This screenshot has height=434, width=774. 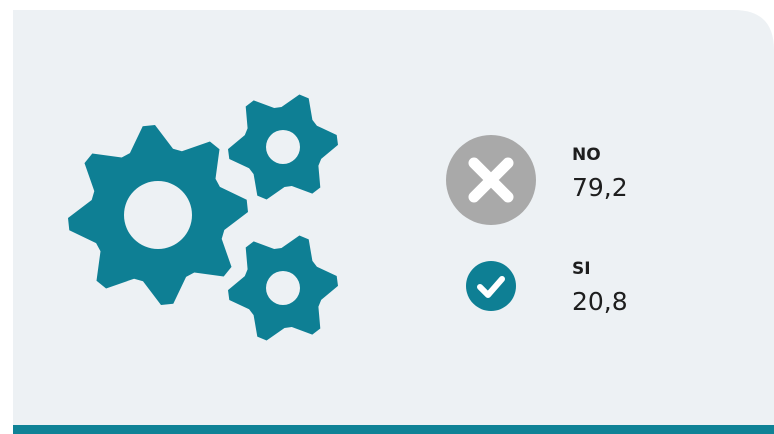 What do you see at coordinates (491, 286) in the screenshot?
I see `si-icon` at bounding box center [491, 286].